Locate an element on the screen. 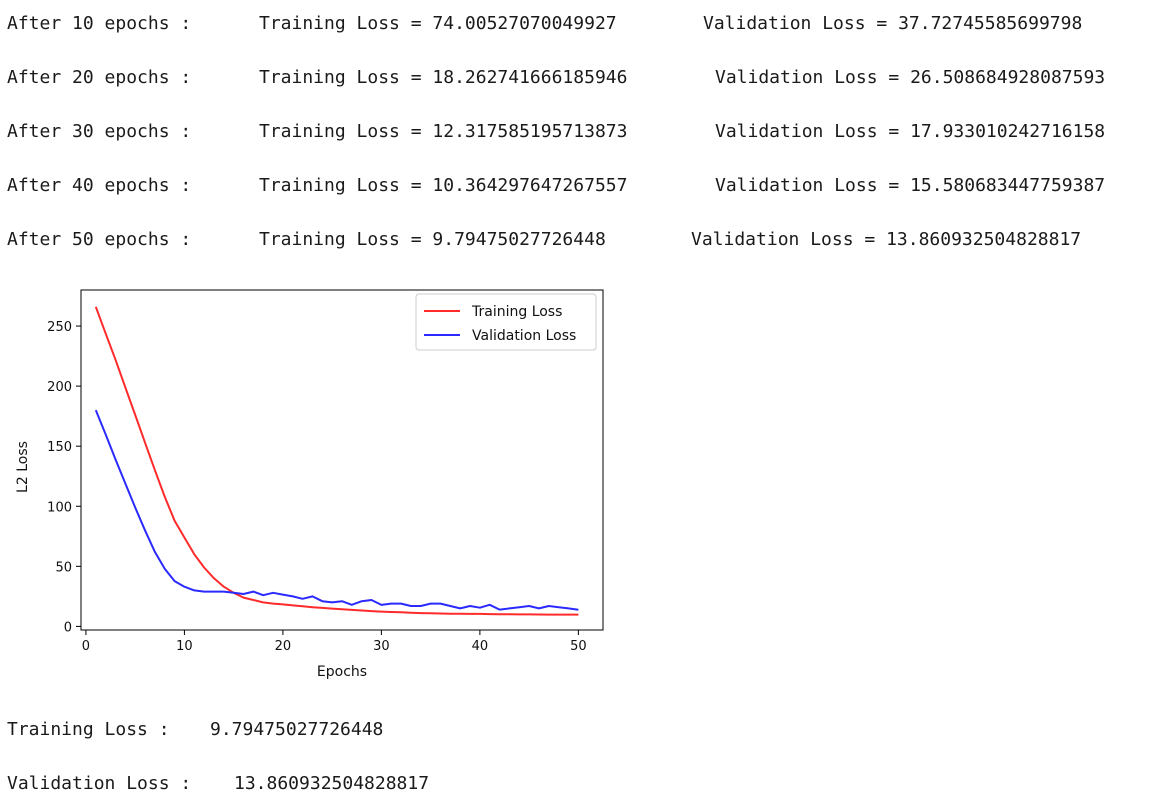  x-tick-label: 50 is located at coordinates (578, 646).